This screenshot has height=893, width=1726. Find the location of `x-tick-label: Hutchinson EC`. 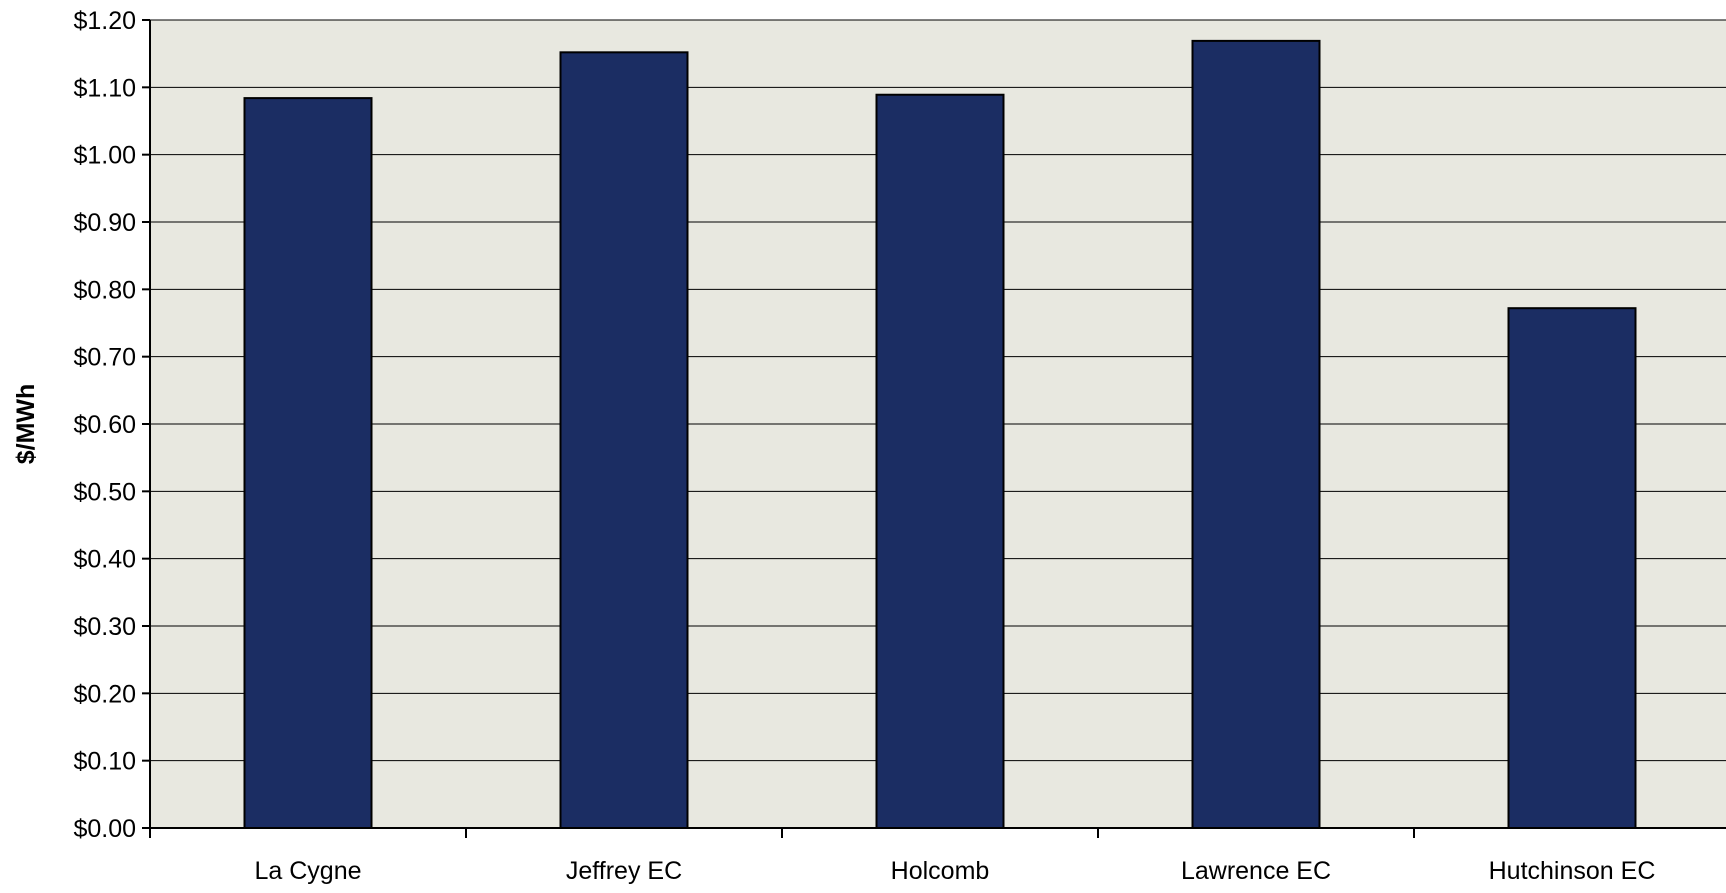

x-tick-label: Hutchinson EC is located at coordinates (1572, 871).